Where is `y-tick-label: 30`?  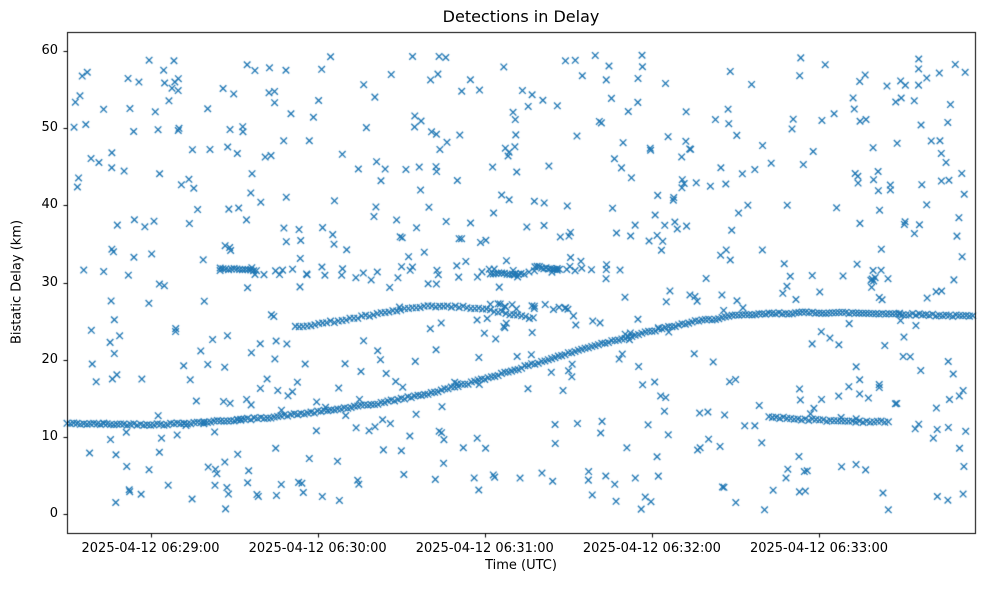 y-tick-label: 30 is located at coordinates (49, 282).